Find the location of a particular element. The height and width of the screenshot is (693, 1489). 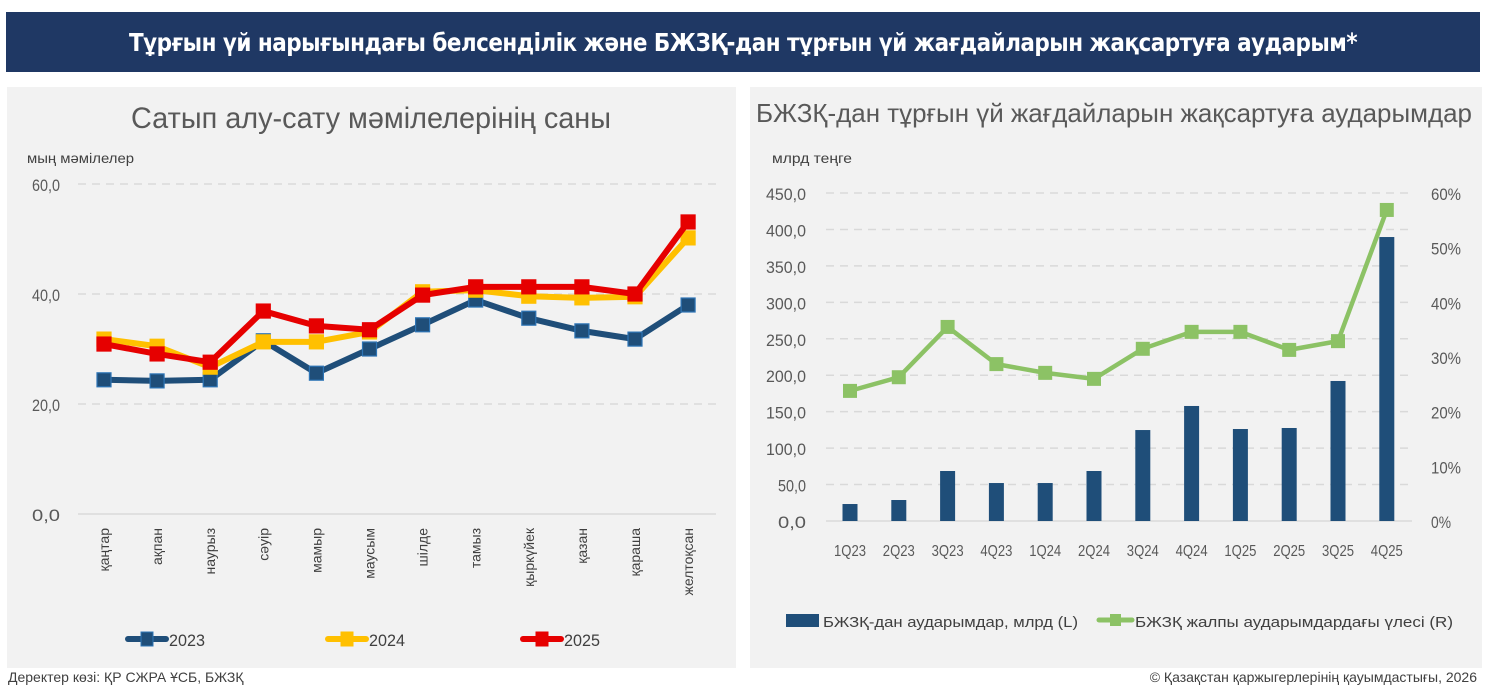

y-tick-label-left: 400,0 is located at coordinates (786, 230).